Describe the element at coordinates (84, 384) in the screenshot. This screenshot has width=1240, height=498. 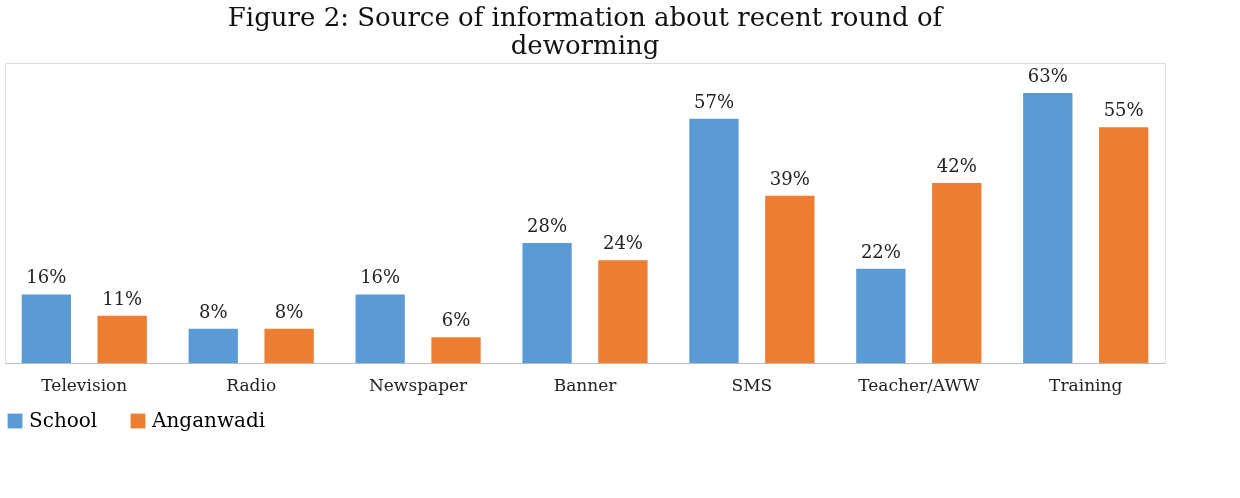
I see `x-tick-label: Television` at that location.